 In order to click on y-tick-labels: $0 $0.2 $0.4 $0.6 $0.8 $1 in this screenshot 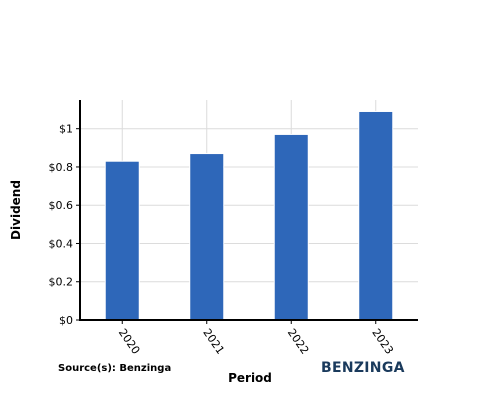, I will do `click(64, 225)`.